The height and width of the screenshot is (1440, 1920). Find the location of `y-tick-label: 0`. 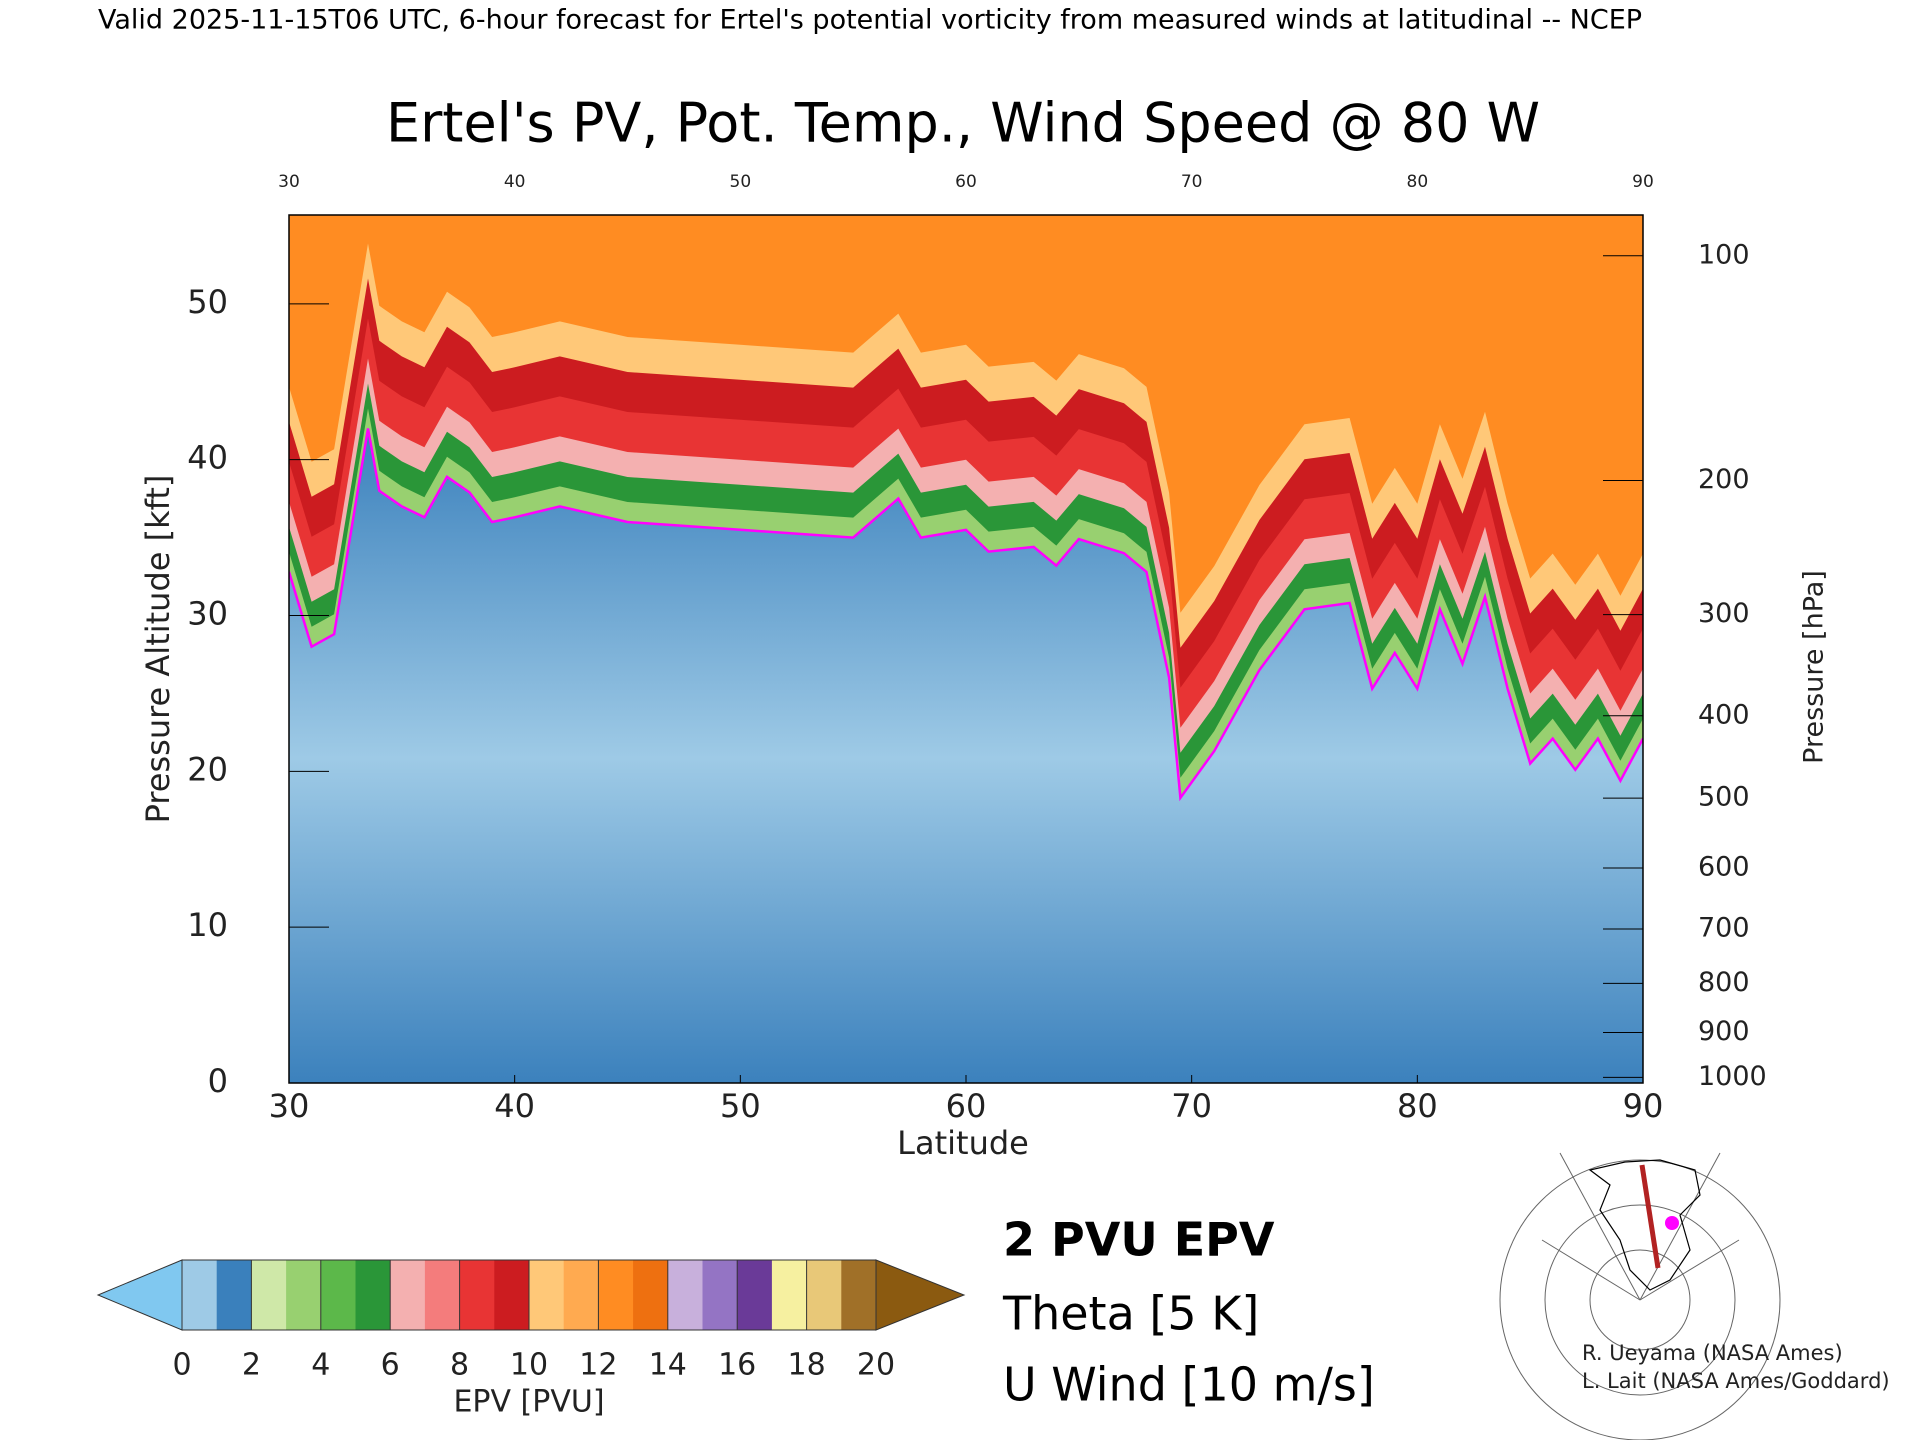

y-tick-label: 0 is located at coordinates (218, 1081).